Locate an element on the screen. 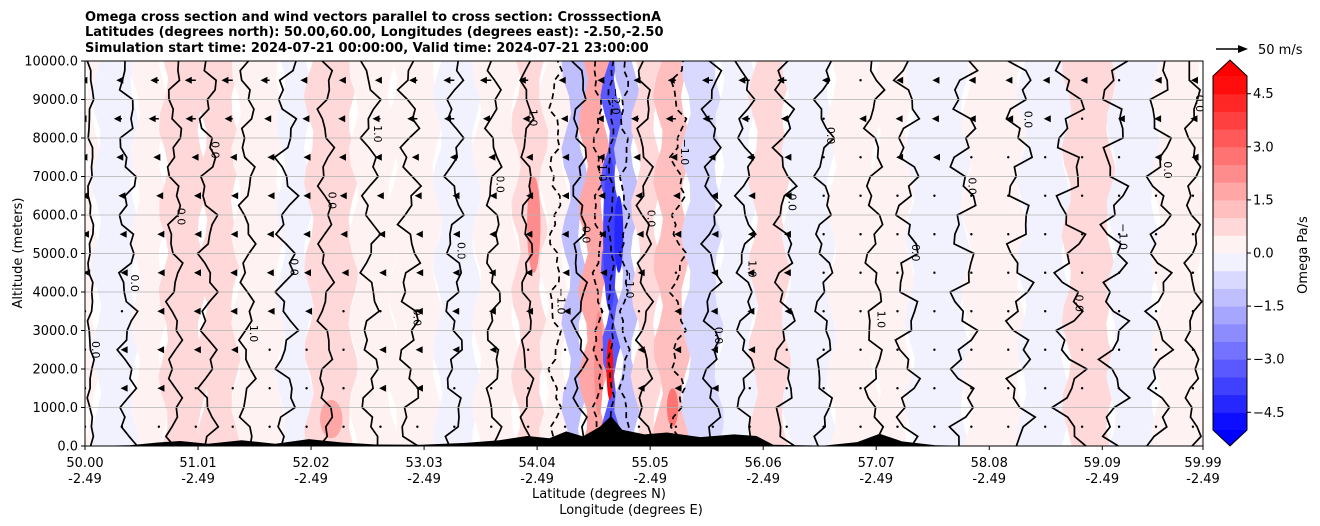 The image size is (1320, 526). y-tick-label: 5000.0 is located at coordinates (56, 254).